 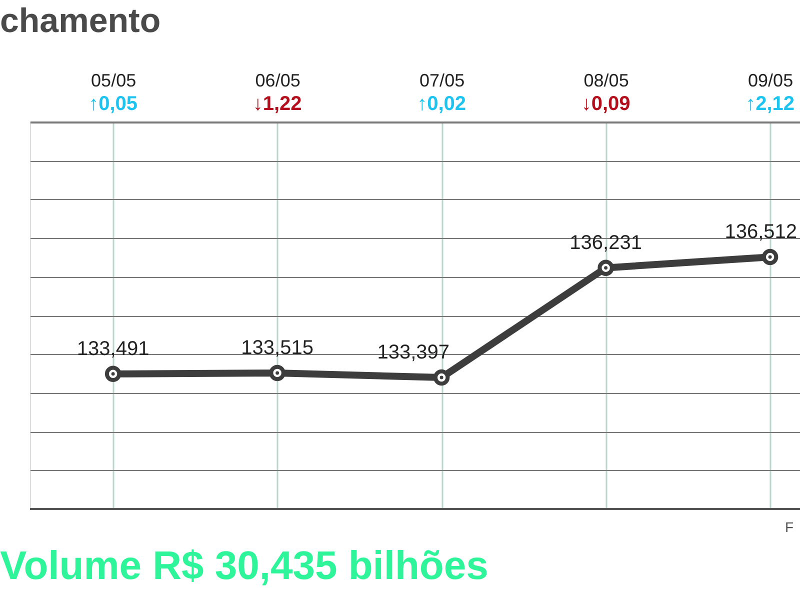 What do you see at coordinates (605, 104) in the screenshot?
I see `text: ↓0,09` at bounding box center [605, 104].